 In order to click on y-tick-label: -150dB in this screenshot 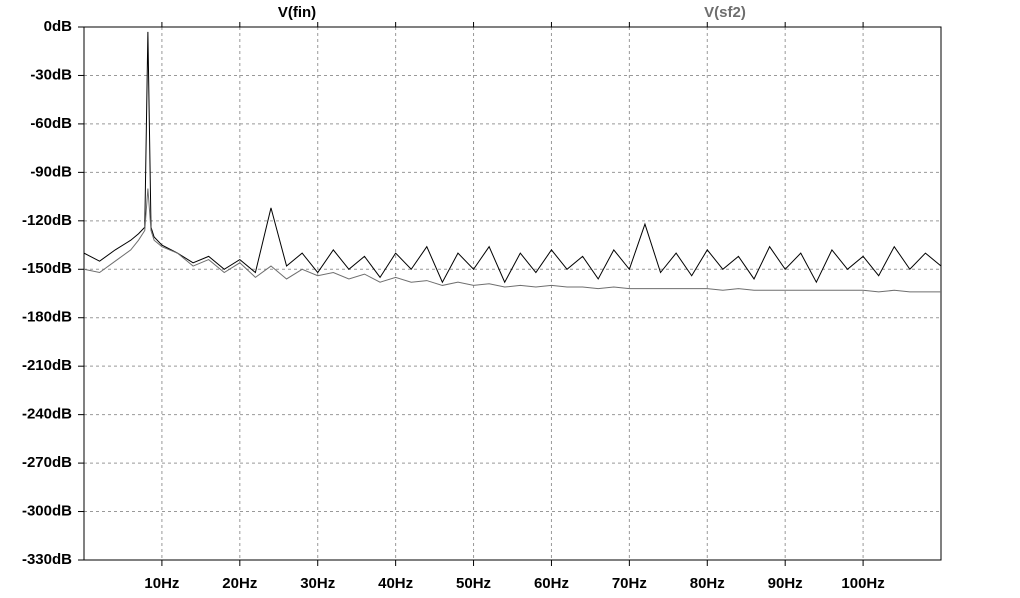, I will do `click(47, 268)`.